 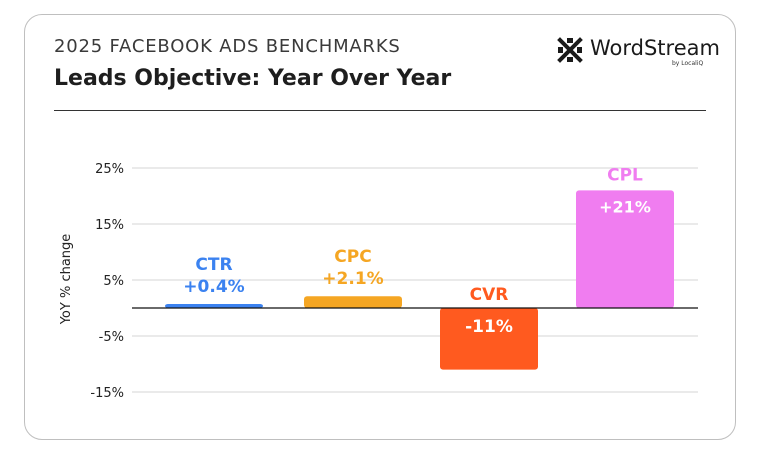 I want to click on category-label: CPL, so click(x=625, y=175).